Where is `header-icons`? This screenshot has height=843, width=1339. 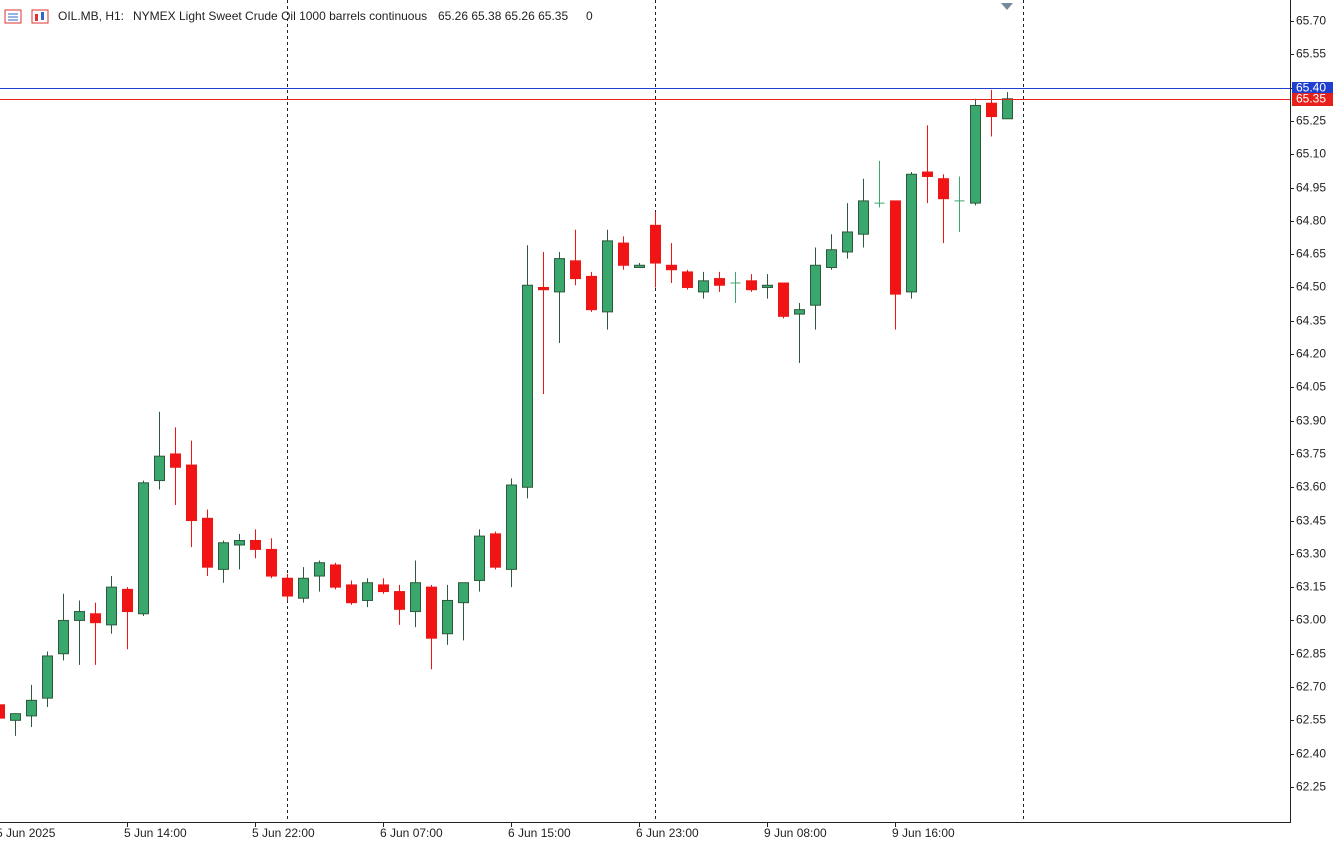
header-icons is located at coordinates (26, 16).